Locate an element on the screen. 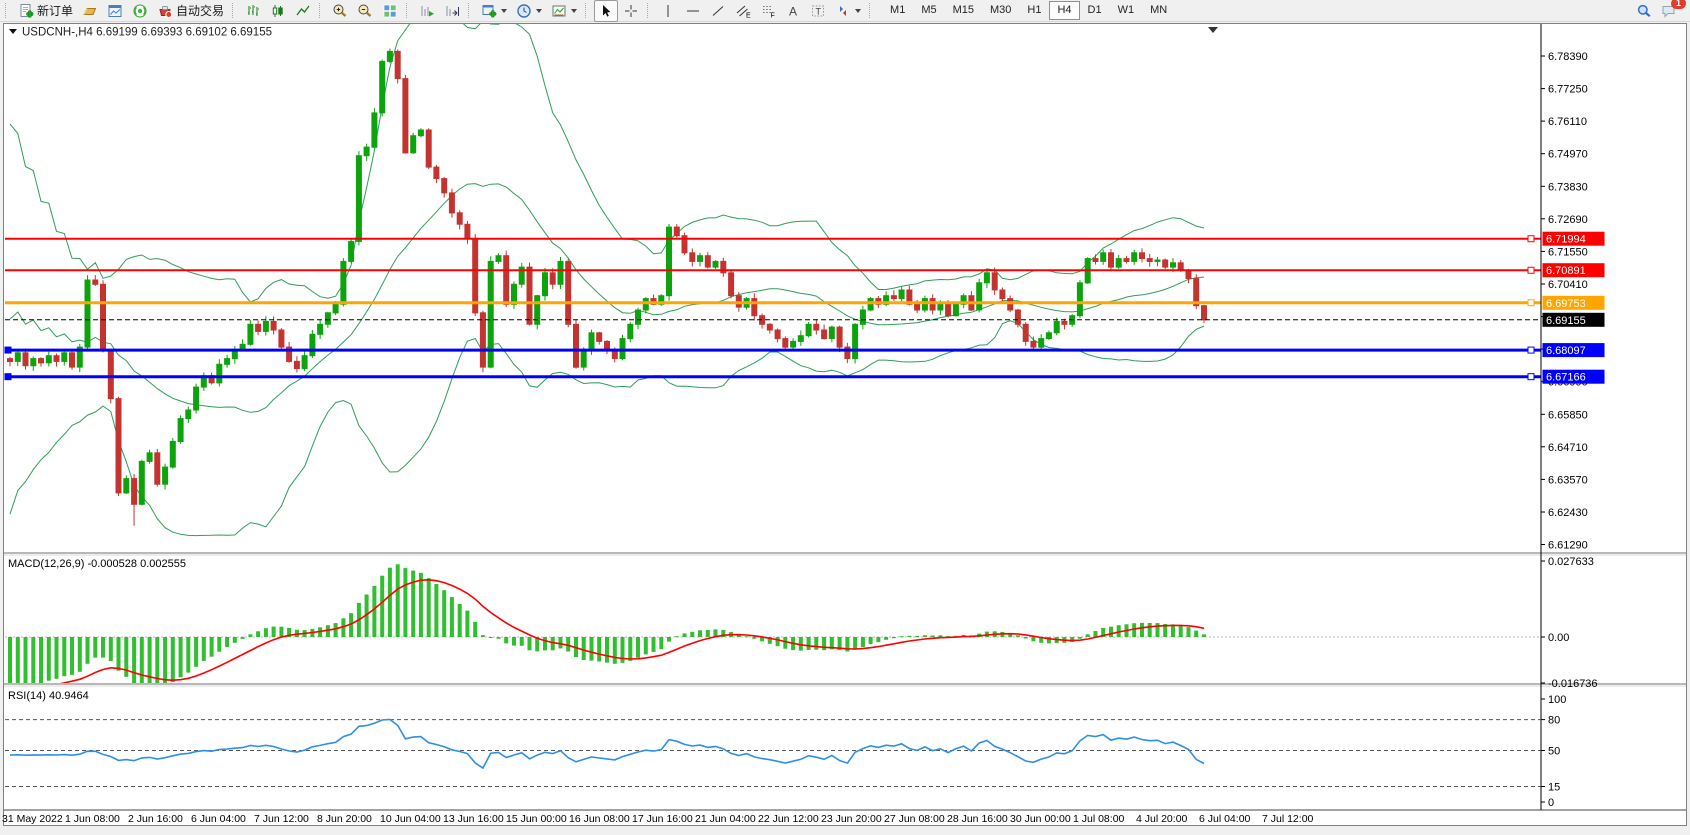 The width and height of the screenshot is (1690, 835). chart-window-icon is located at coordinates (115, 10).